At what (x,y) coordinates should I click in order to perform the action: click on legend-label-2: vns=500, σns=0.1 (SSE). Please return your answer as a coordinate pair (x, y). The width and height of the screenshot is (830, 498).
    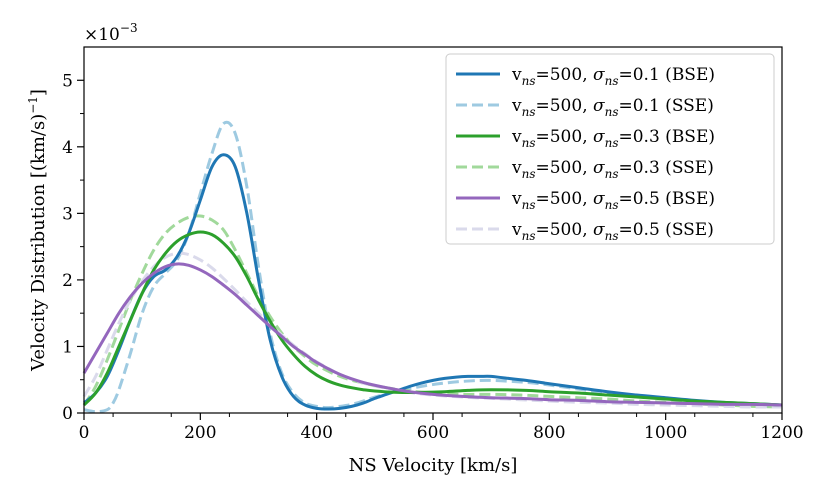
    Looking at the image, I should click on (612, 107).